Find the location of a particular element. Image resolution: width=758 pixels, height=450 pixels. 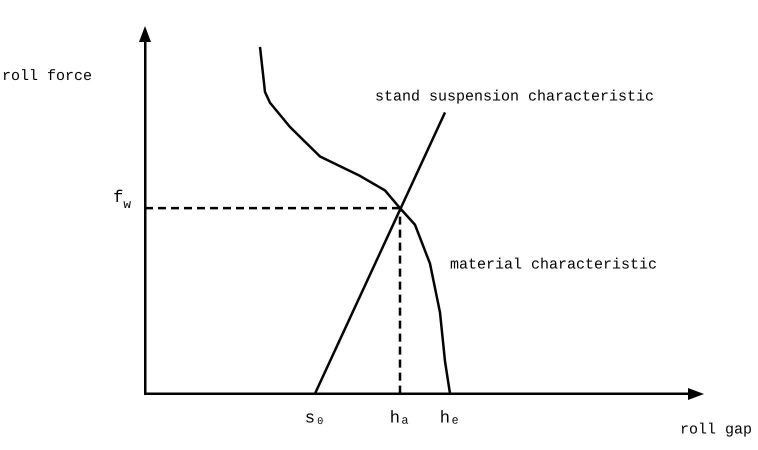

y-axis-title: roll force is located at coordinates (47, 76).